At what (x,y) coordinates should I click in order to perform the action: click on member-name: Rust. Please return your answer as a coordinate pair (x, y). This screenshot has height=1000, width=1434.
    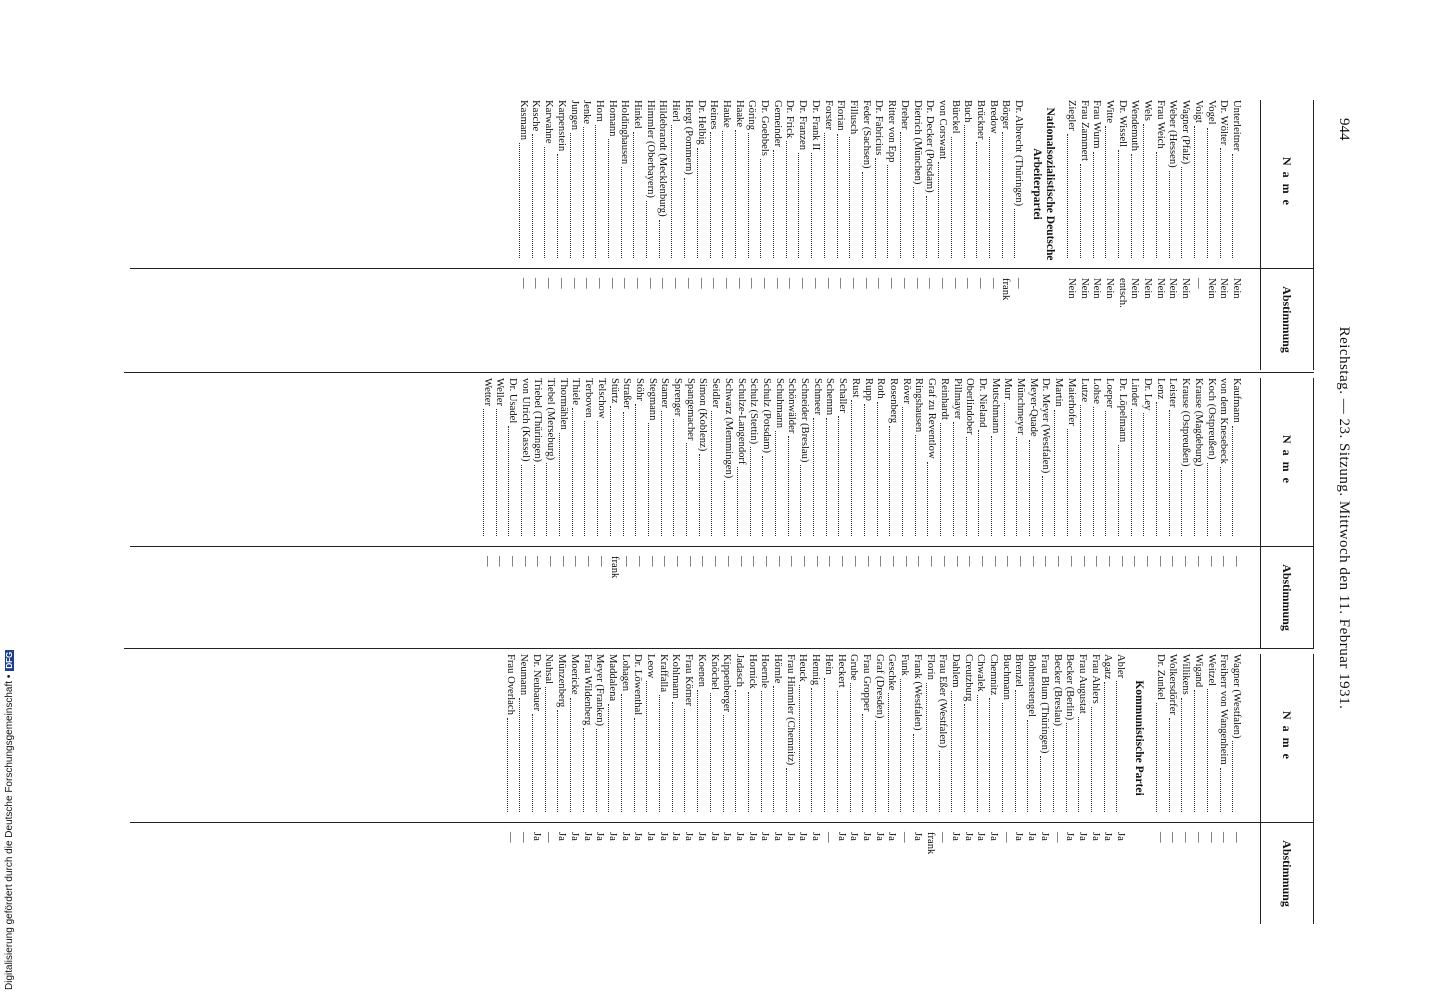
    Looking at the image, I should click on (855, 388).